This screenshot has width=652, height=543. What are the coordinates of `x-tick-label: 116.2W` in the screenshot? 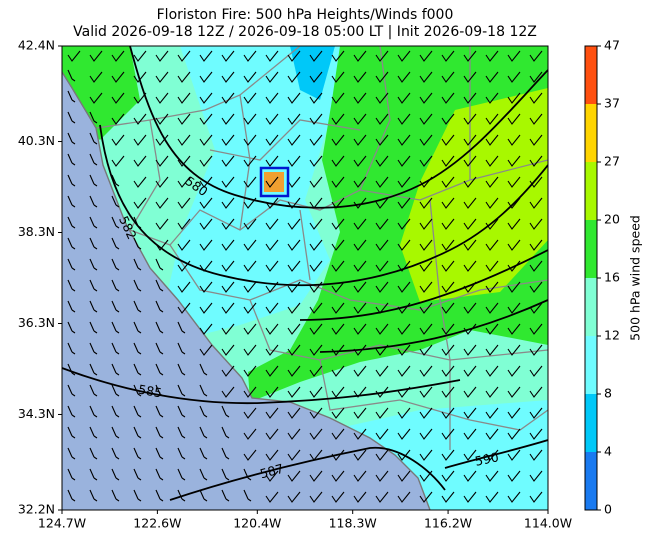 It's located at (448, 523).